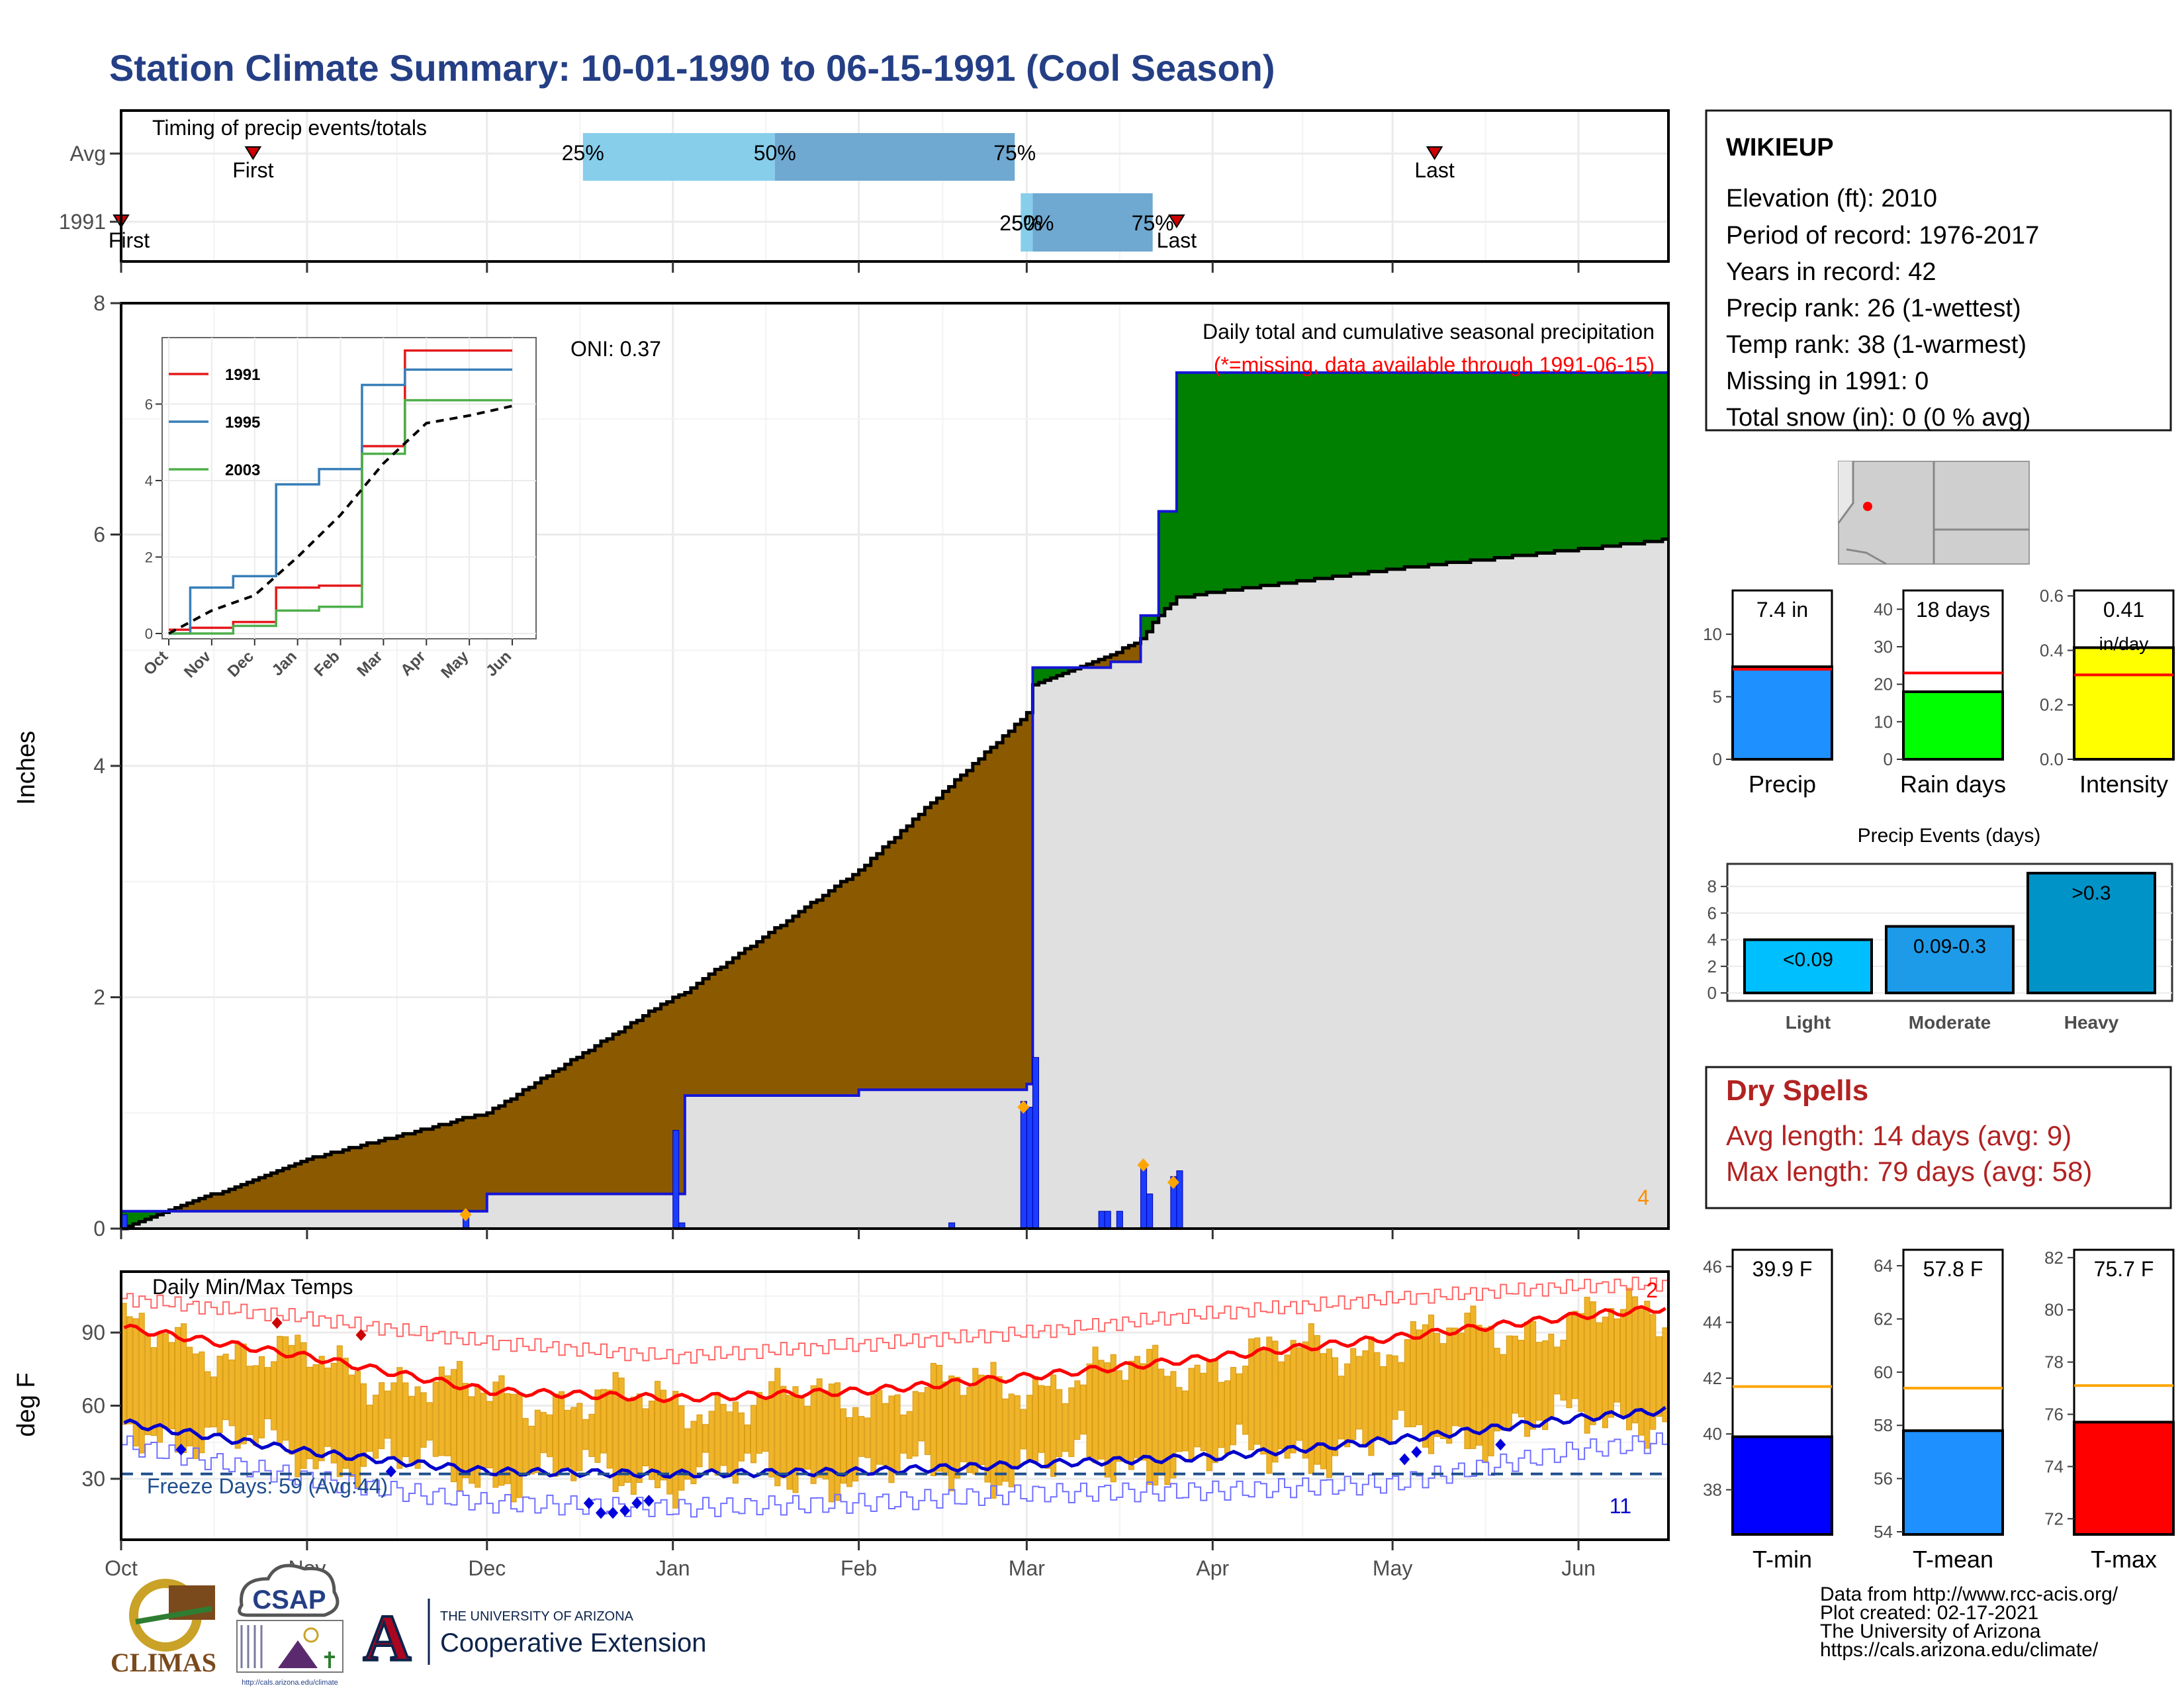 This screenshot has width=2184, height=1688. I want to click on oni-label: ONI: 0.37, so click(616, 349).